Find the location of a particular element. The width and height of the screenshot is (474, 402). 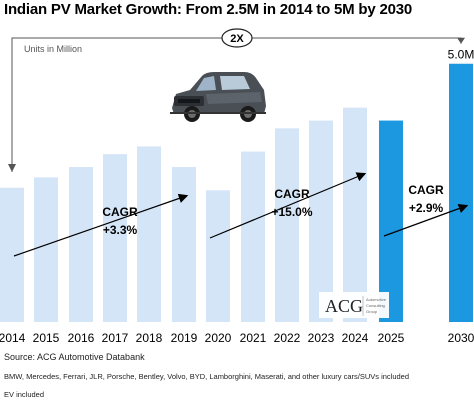

x-tick-label-2020: 2020 is located at coordinates (218, 338).